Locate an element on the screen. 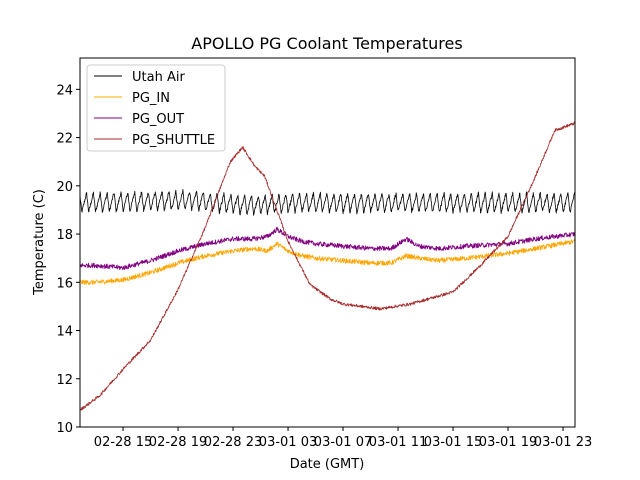 Image resolution: width=640 pixels, height=480 pixels. y-tick-label: 12 is located at coordinates (64, 380).